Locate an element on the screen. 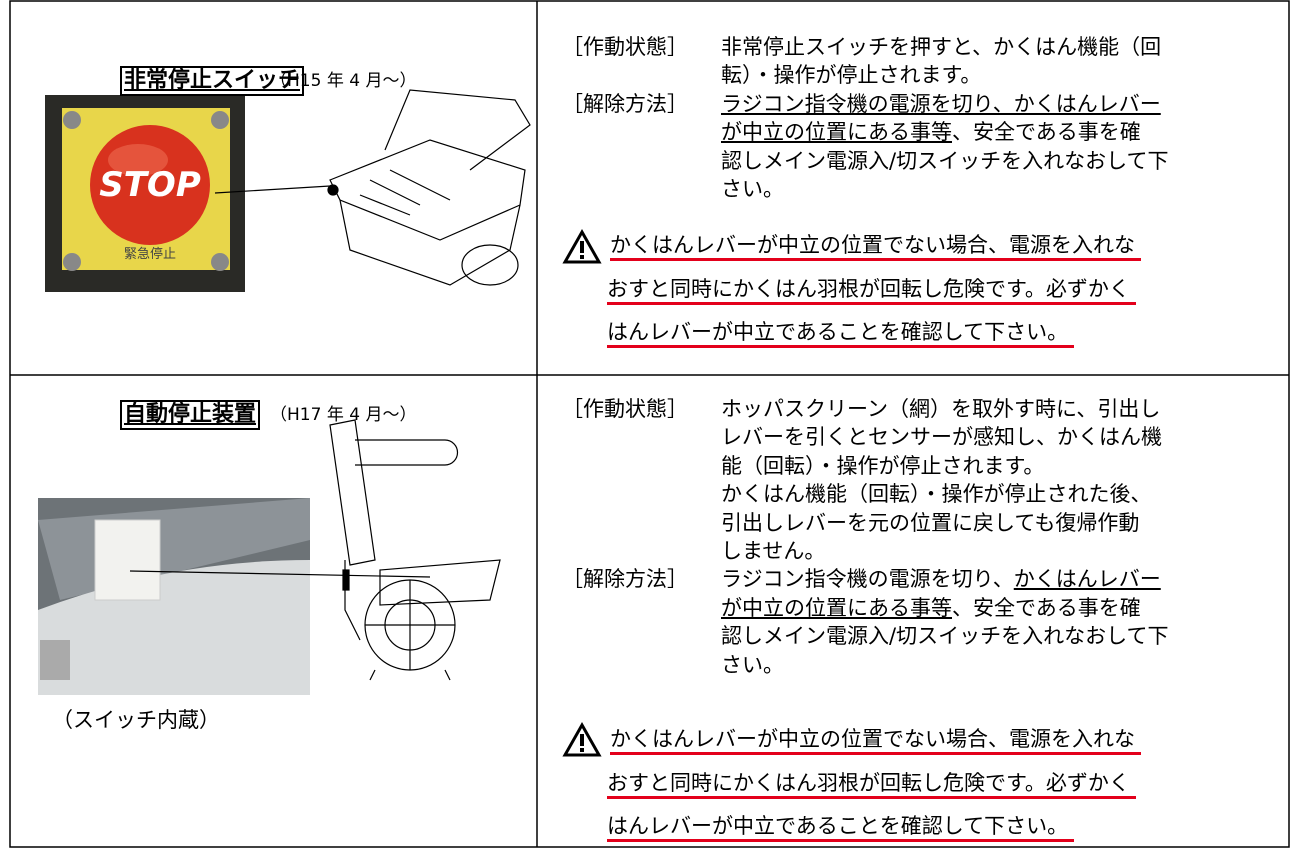 The height and width of the screenshot is (848, 1291). text-line: しません。 is located at coordinates (773, 551).